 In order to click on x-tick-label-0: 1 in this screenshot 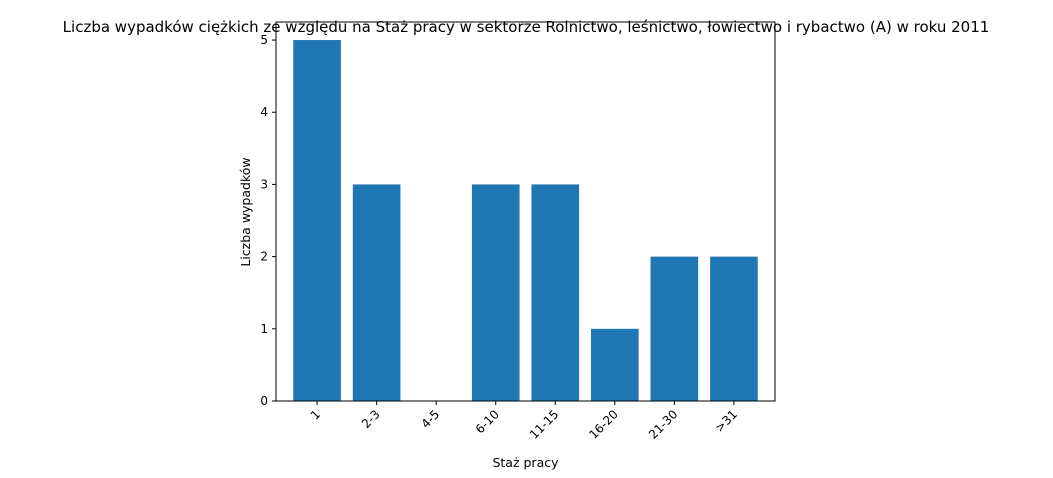, I will do `click(315, 414)`.